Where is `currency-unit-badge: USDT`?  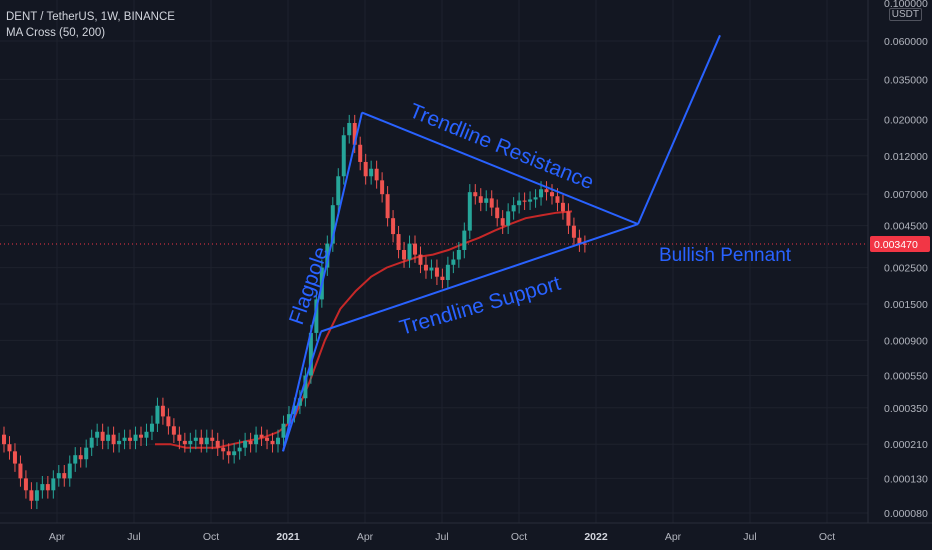 currency-unit-badge: USDT is located at coordinates (905, 14).